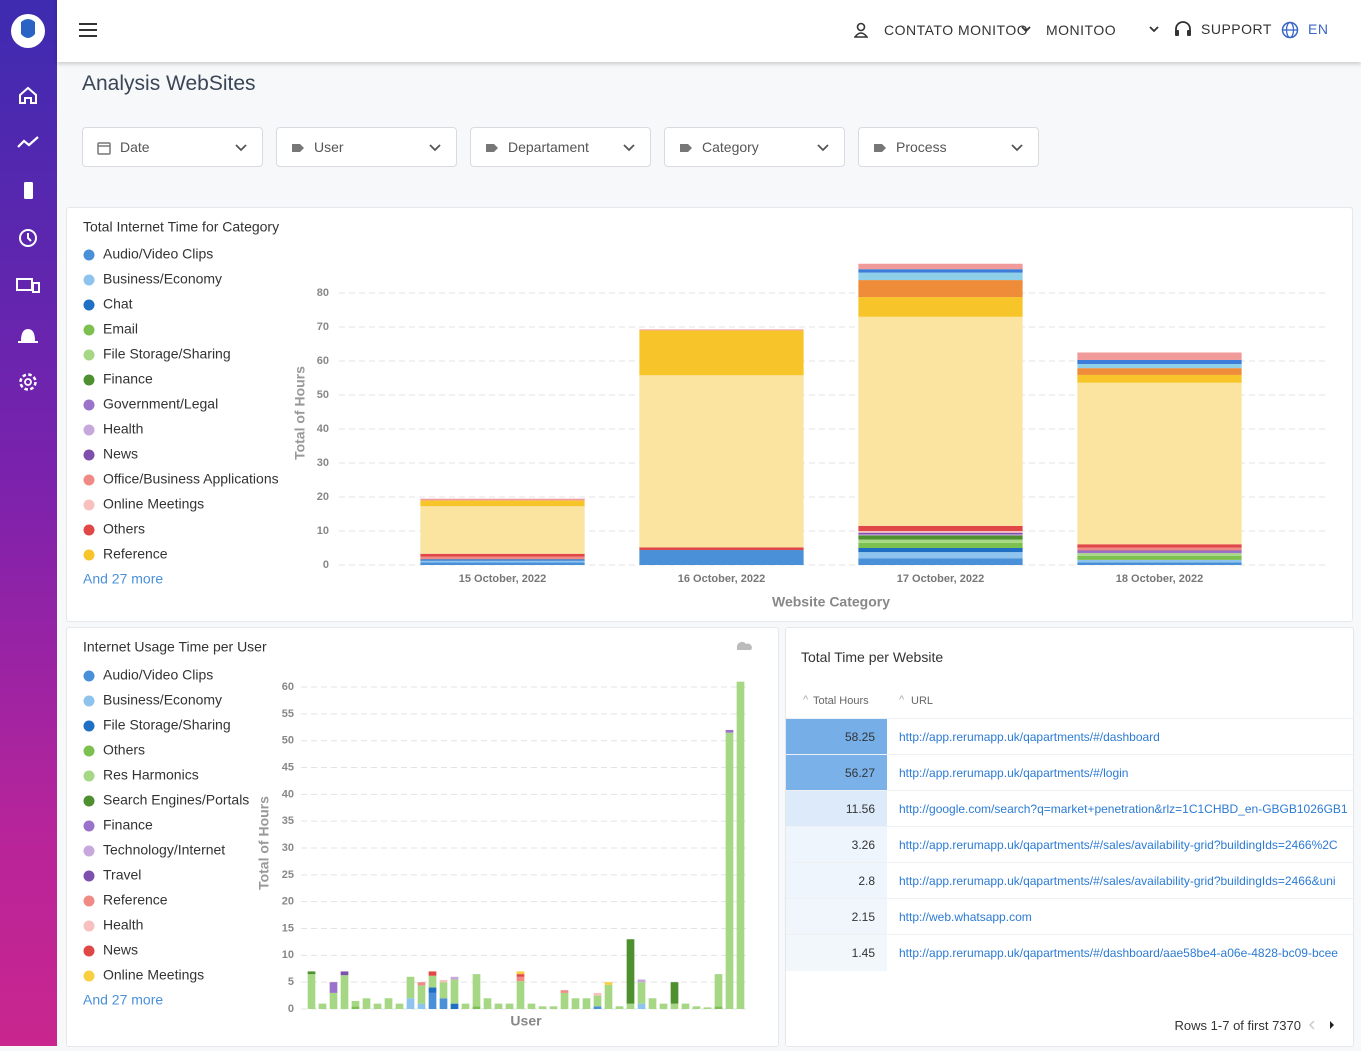 The height and width of the screenshot is (1051, 1361). What do you see at coordinates (965, 917) in the screenshot?
I see `url-cell: http://web.whatsapp.com` at bounding box center [965, 917].